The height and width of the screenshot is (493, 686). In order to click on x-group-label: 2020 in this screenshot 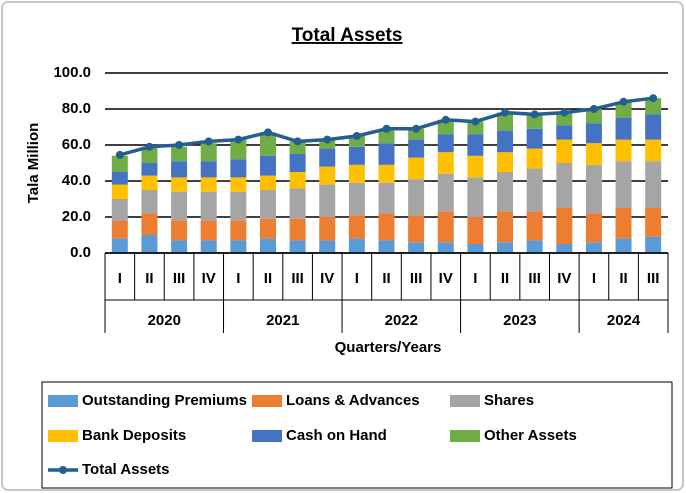, I will do `click(164, 320)`.